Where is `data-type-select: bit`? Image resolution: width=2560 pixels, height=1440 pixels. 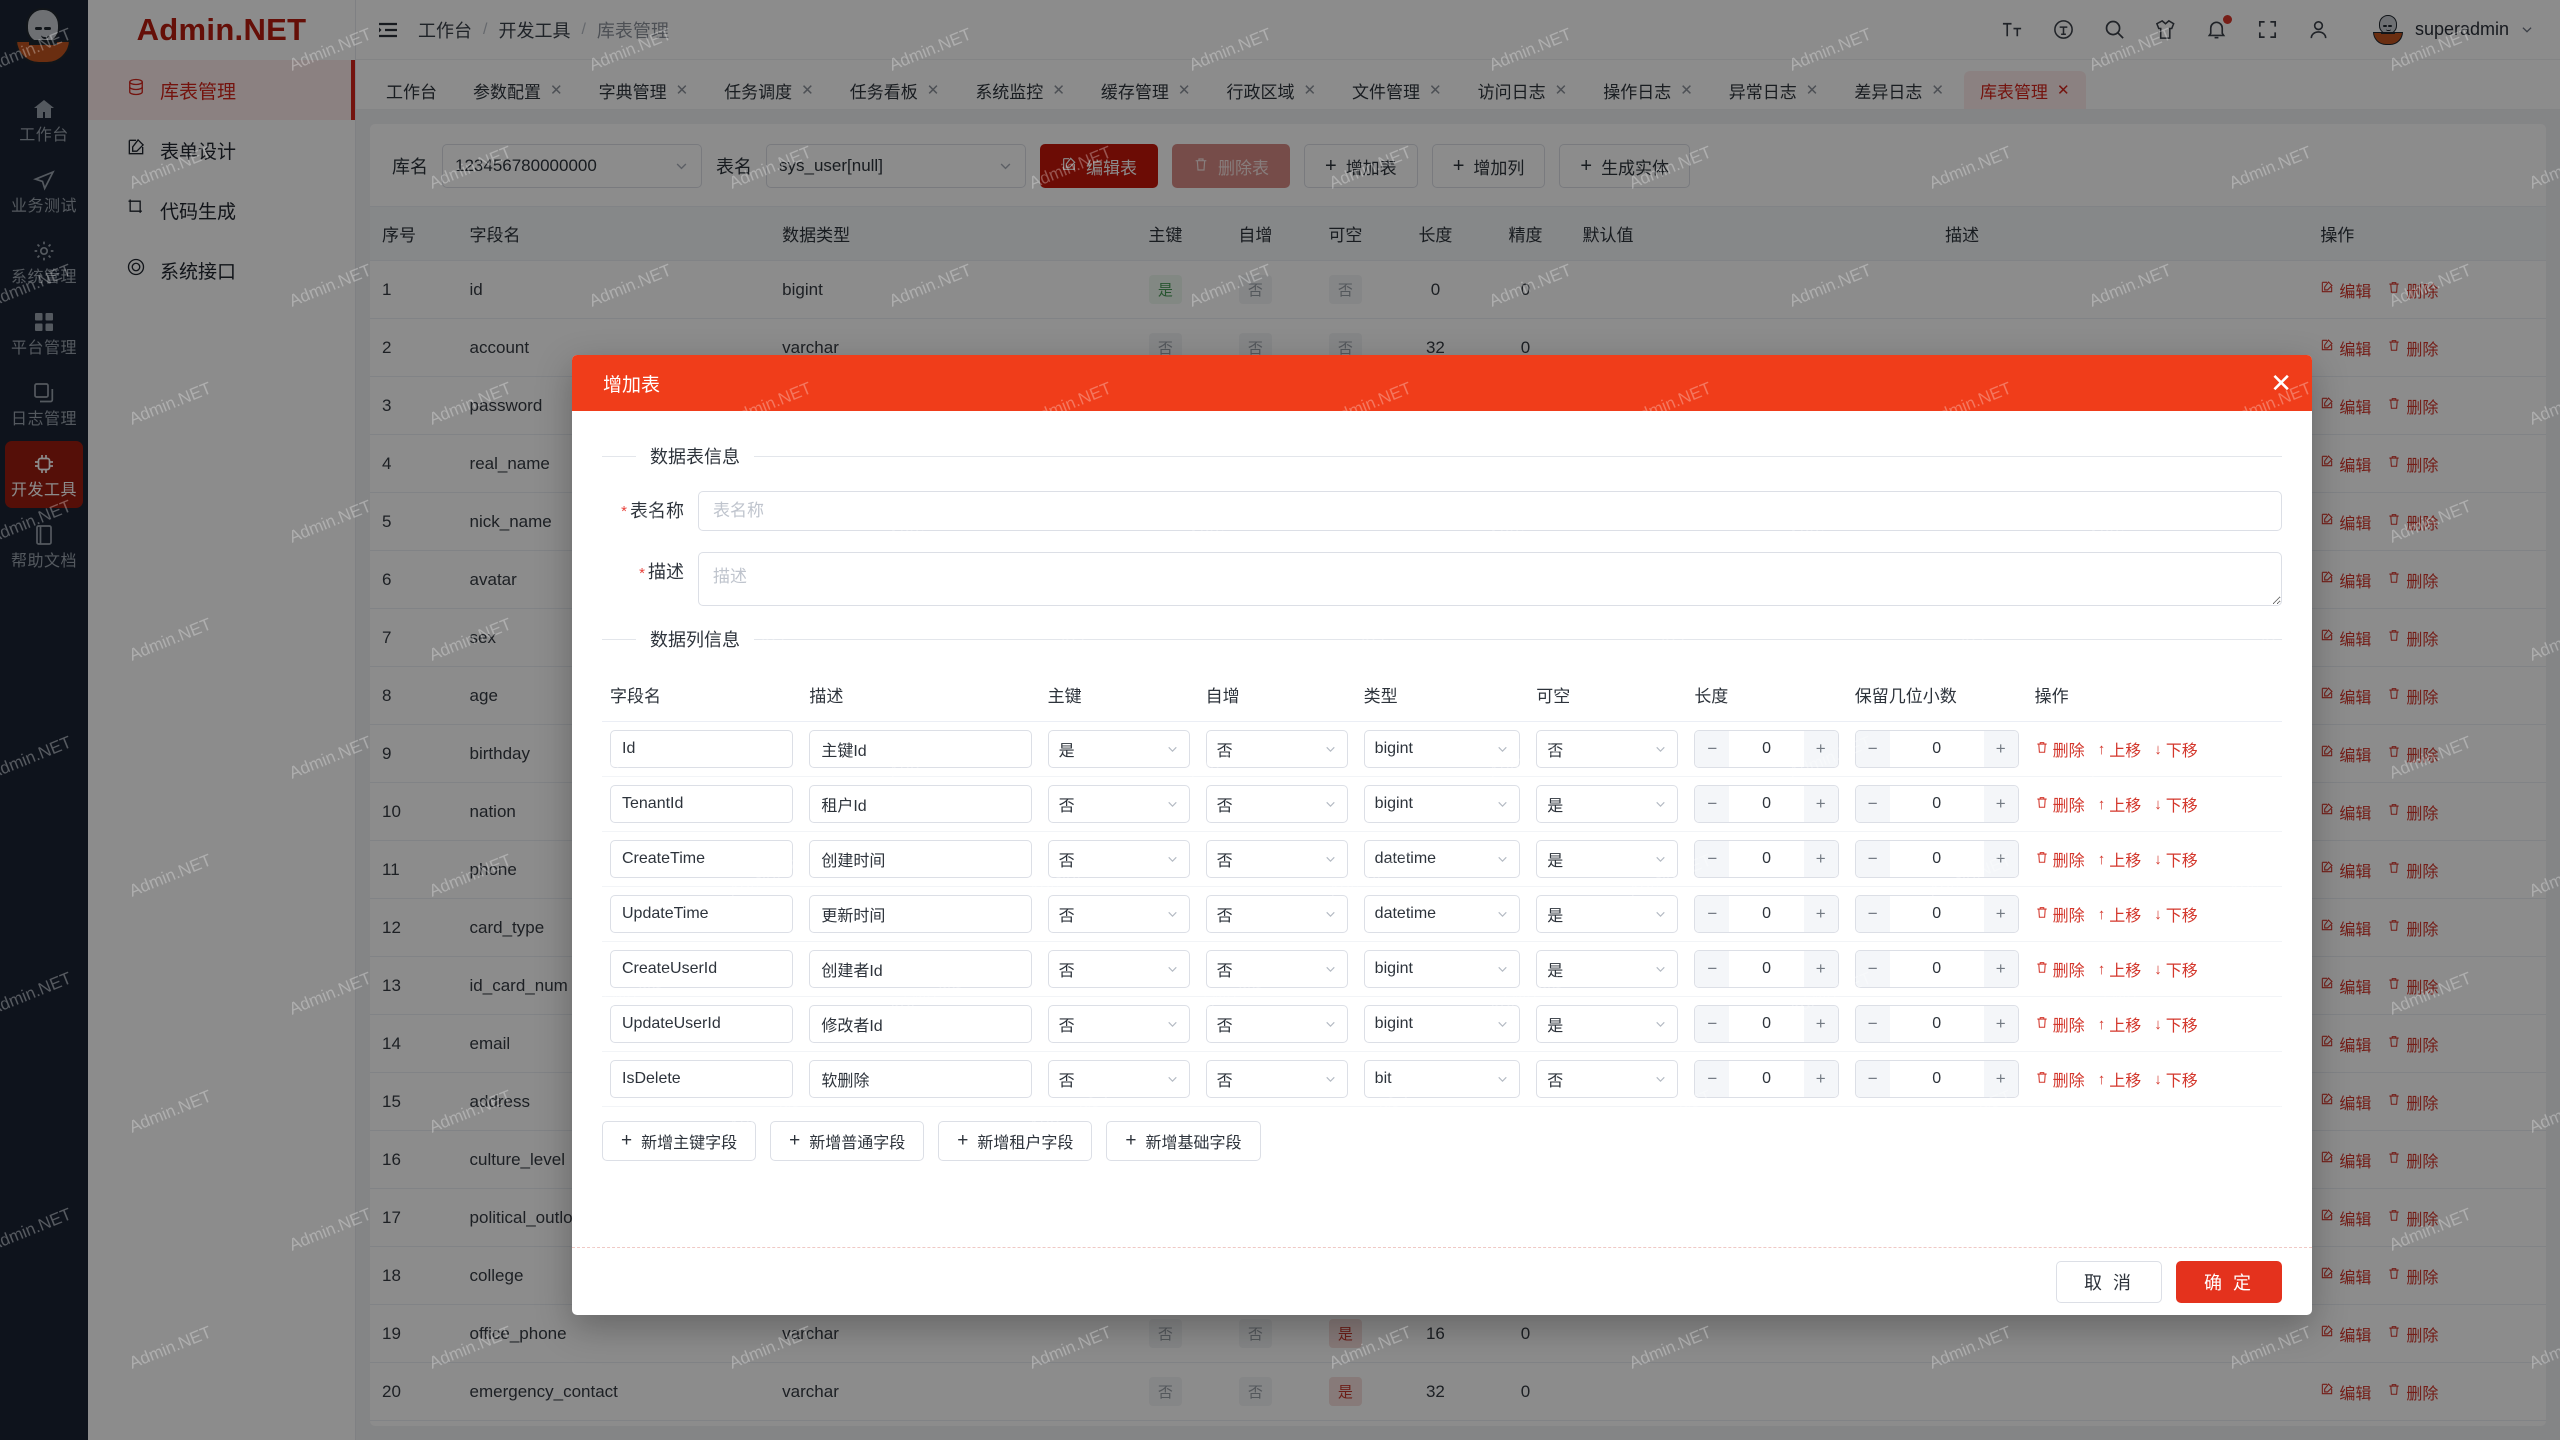
data-type-select: bit is located at coordinates (1442, 1079).